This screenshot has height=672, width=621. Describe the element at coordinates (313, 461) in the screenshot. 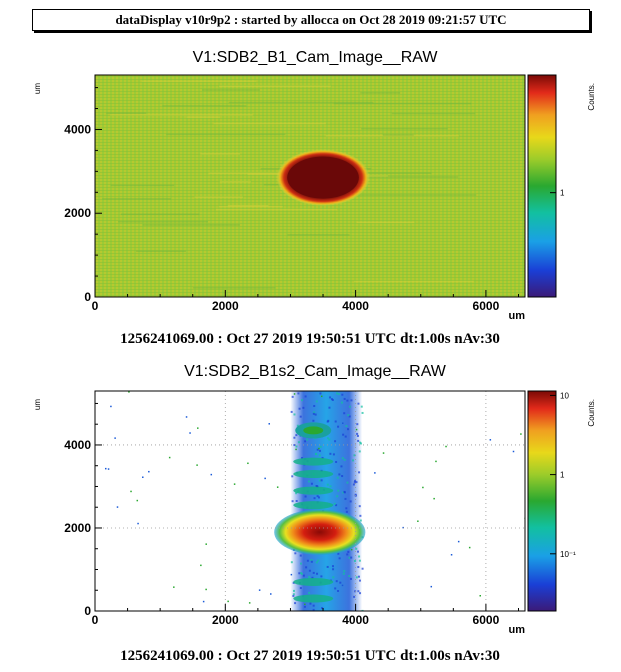

I see `fringe` at that location.